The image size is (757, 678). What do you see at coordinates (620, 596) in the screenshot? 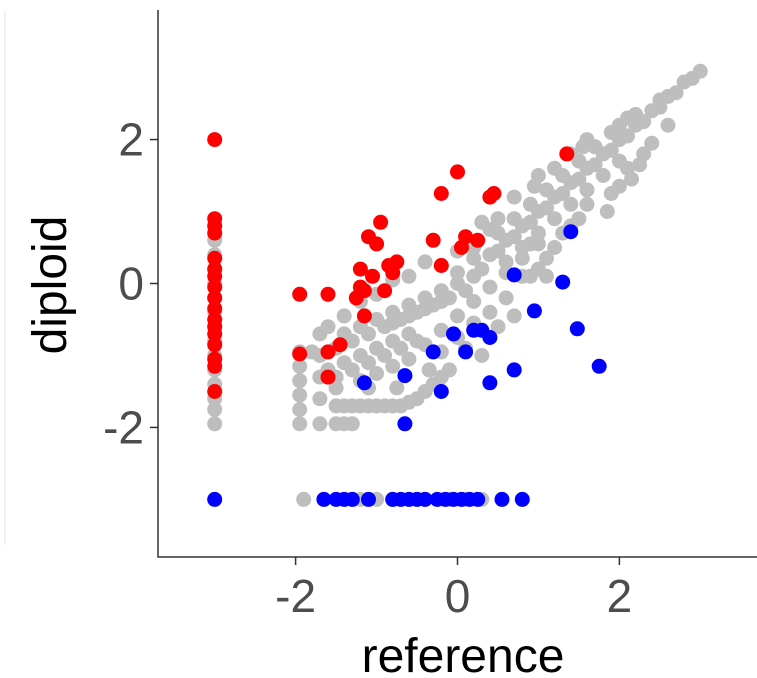
I see `x-tick-label: 2` at bounding box center [620, 596].